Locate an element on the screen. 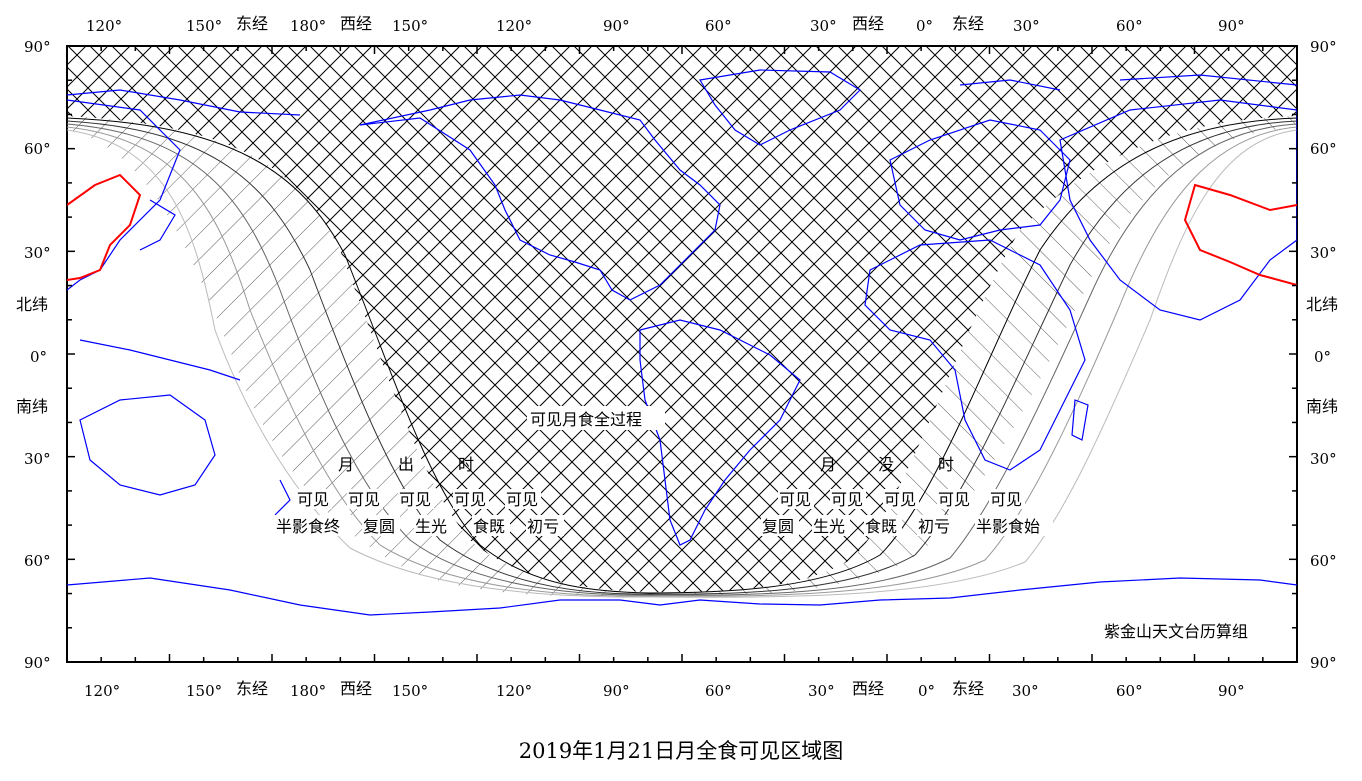 The width and height of the screenshot is (1362, 781). moonset-contact: 复圆 is located at coordinates (778, 526).